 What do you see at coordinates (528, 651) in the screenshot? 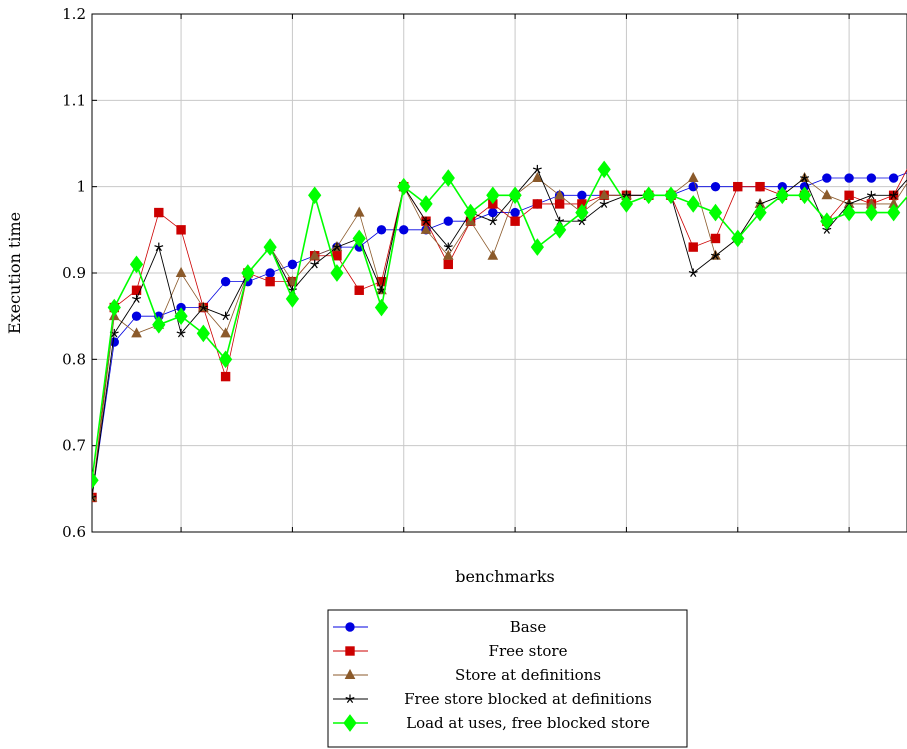
I see `legend-label: Free store` at bounding box center [528, 651].